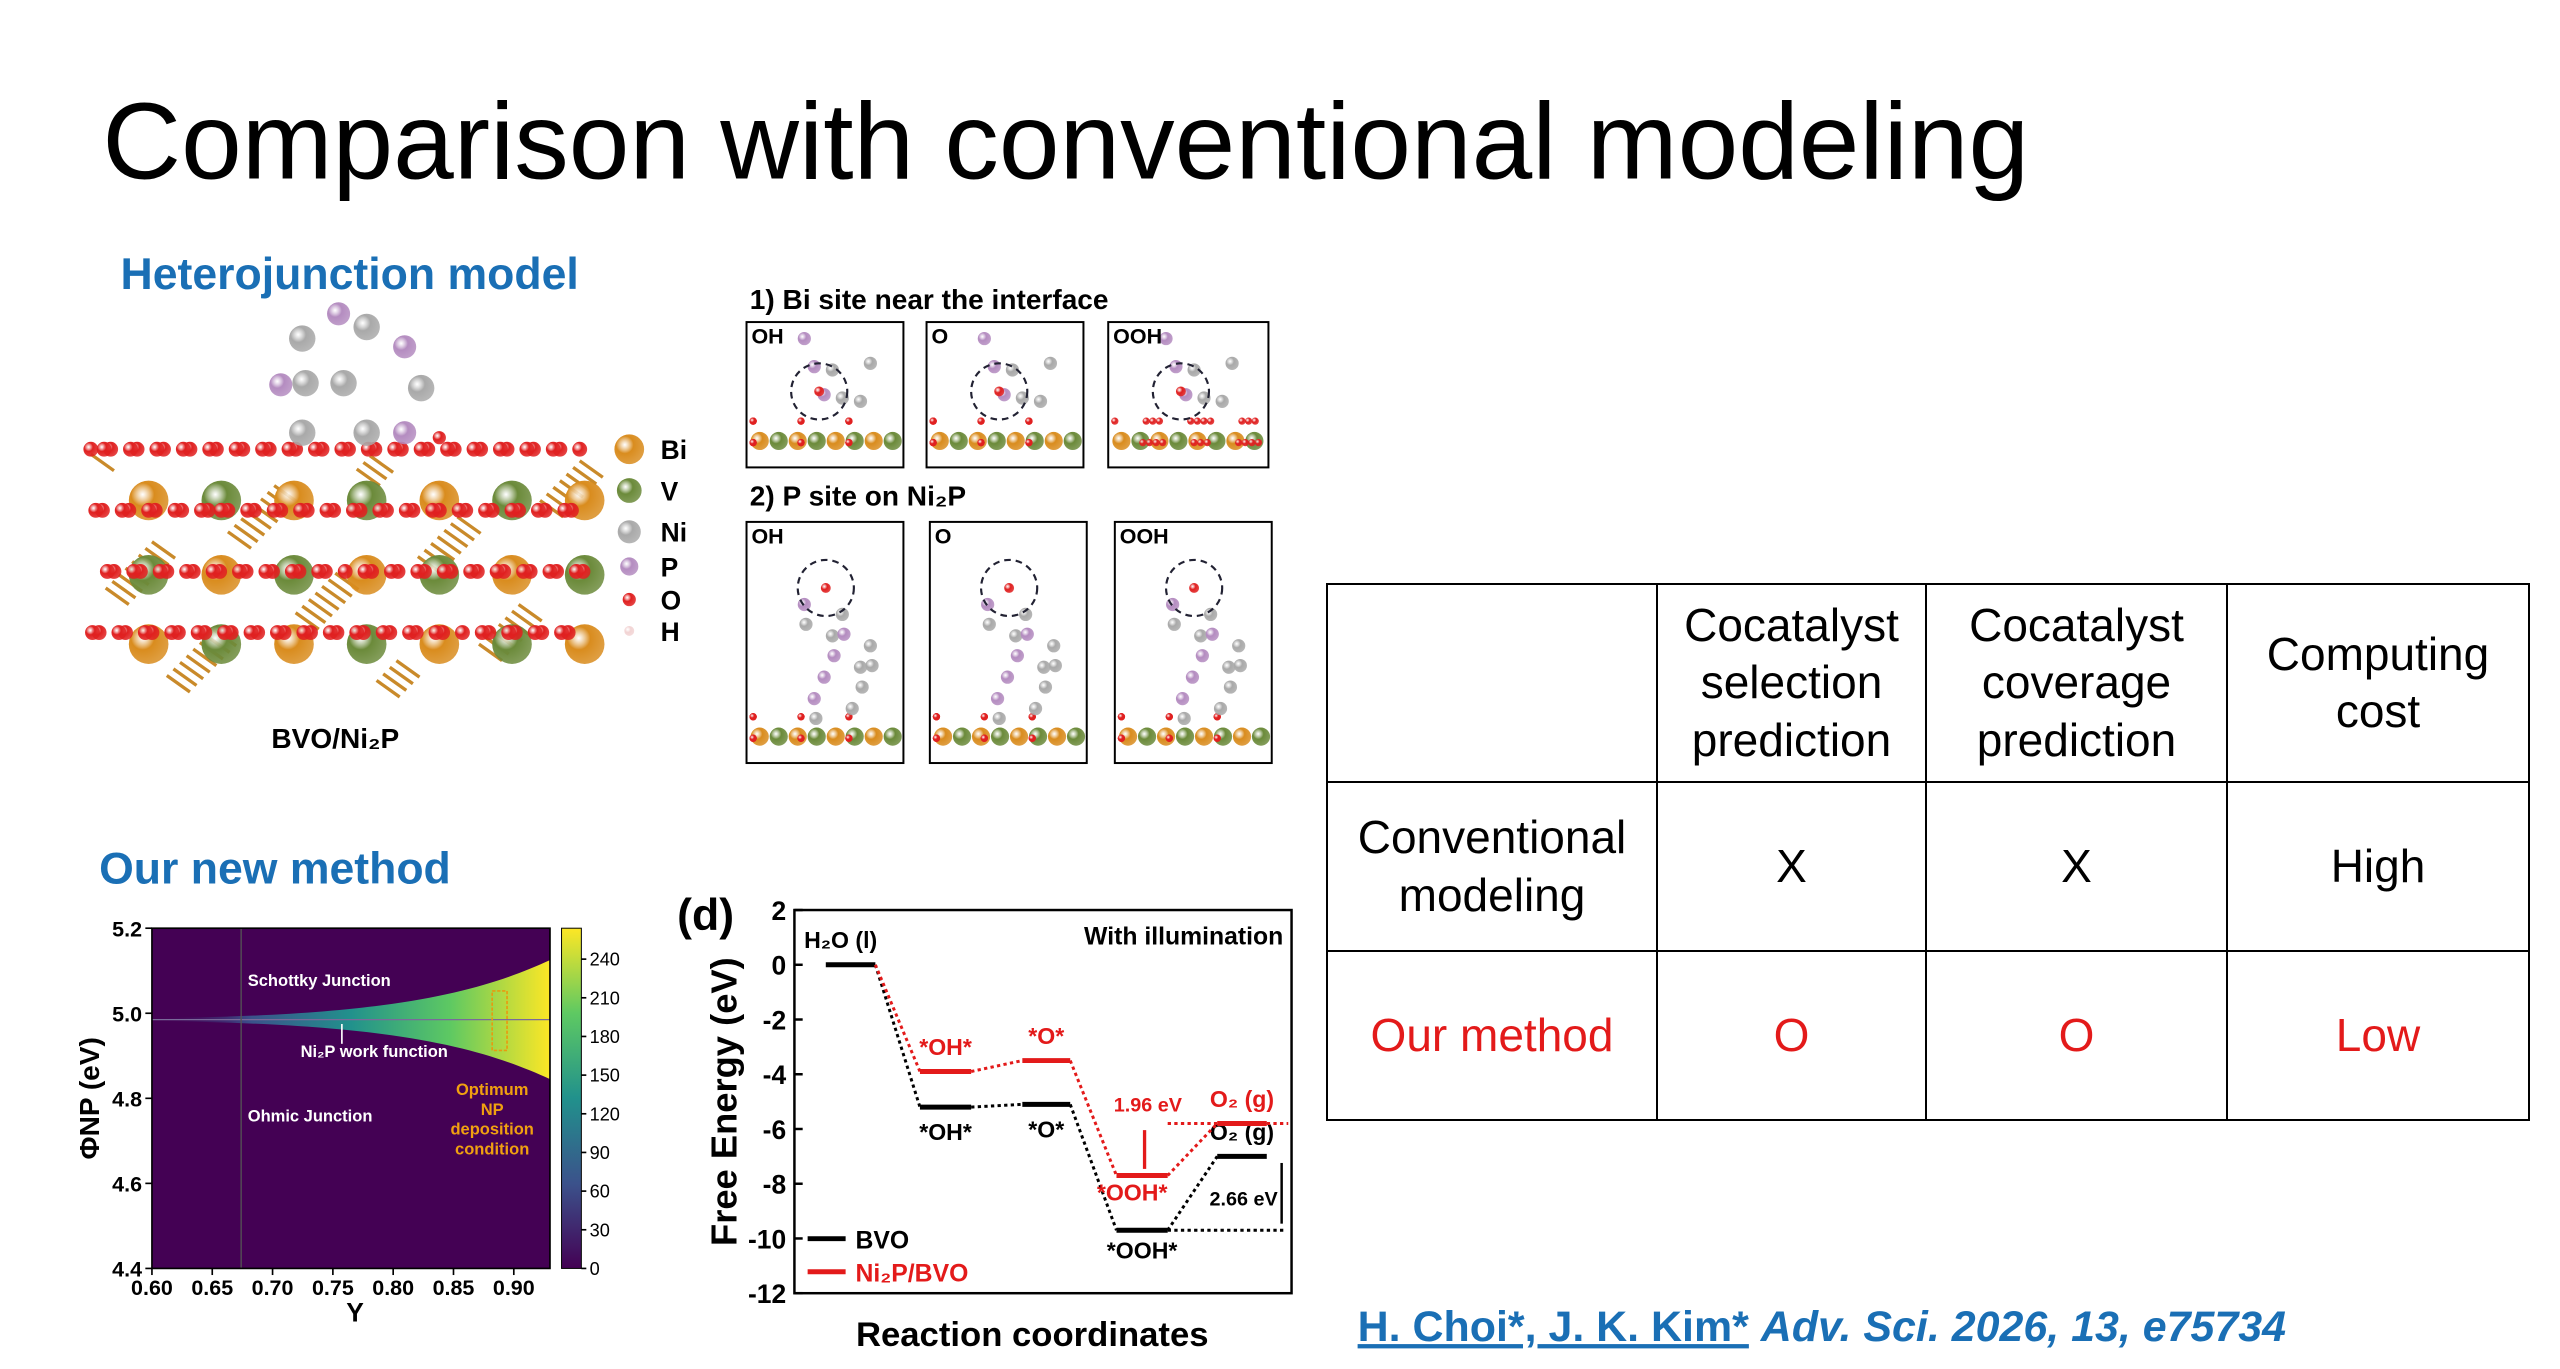  I want to click on optimum-box, so click(499, 1021).